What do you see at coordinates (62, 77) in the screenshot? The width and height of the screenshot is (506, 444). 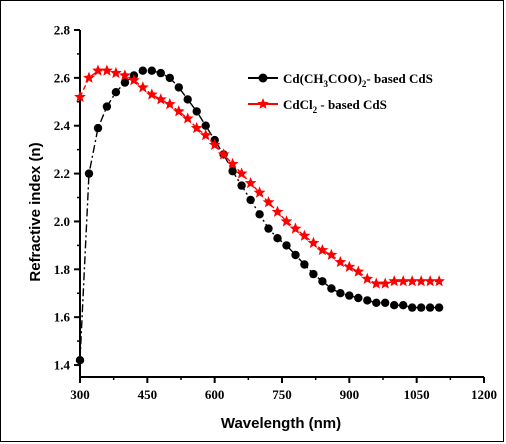 I see `y-tick-label: 2.6` at bounding box center [62, 77].